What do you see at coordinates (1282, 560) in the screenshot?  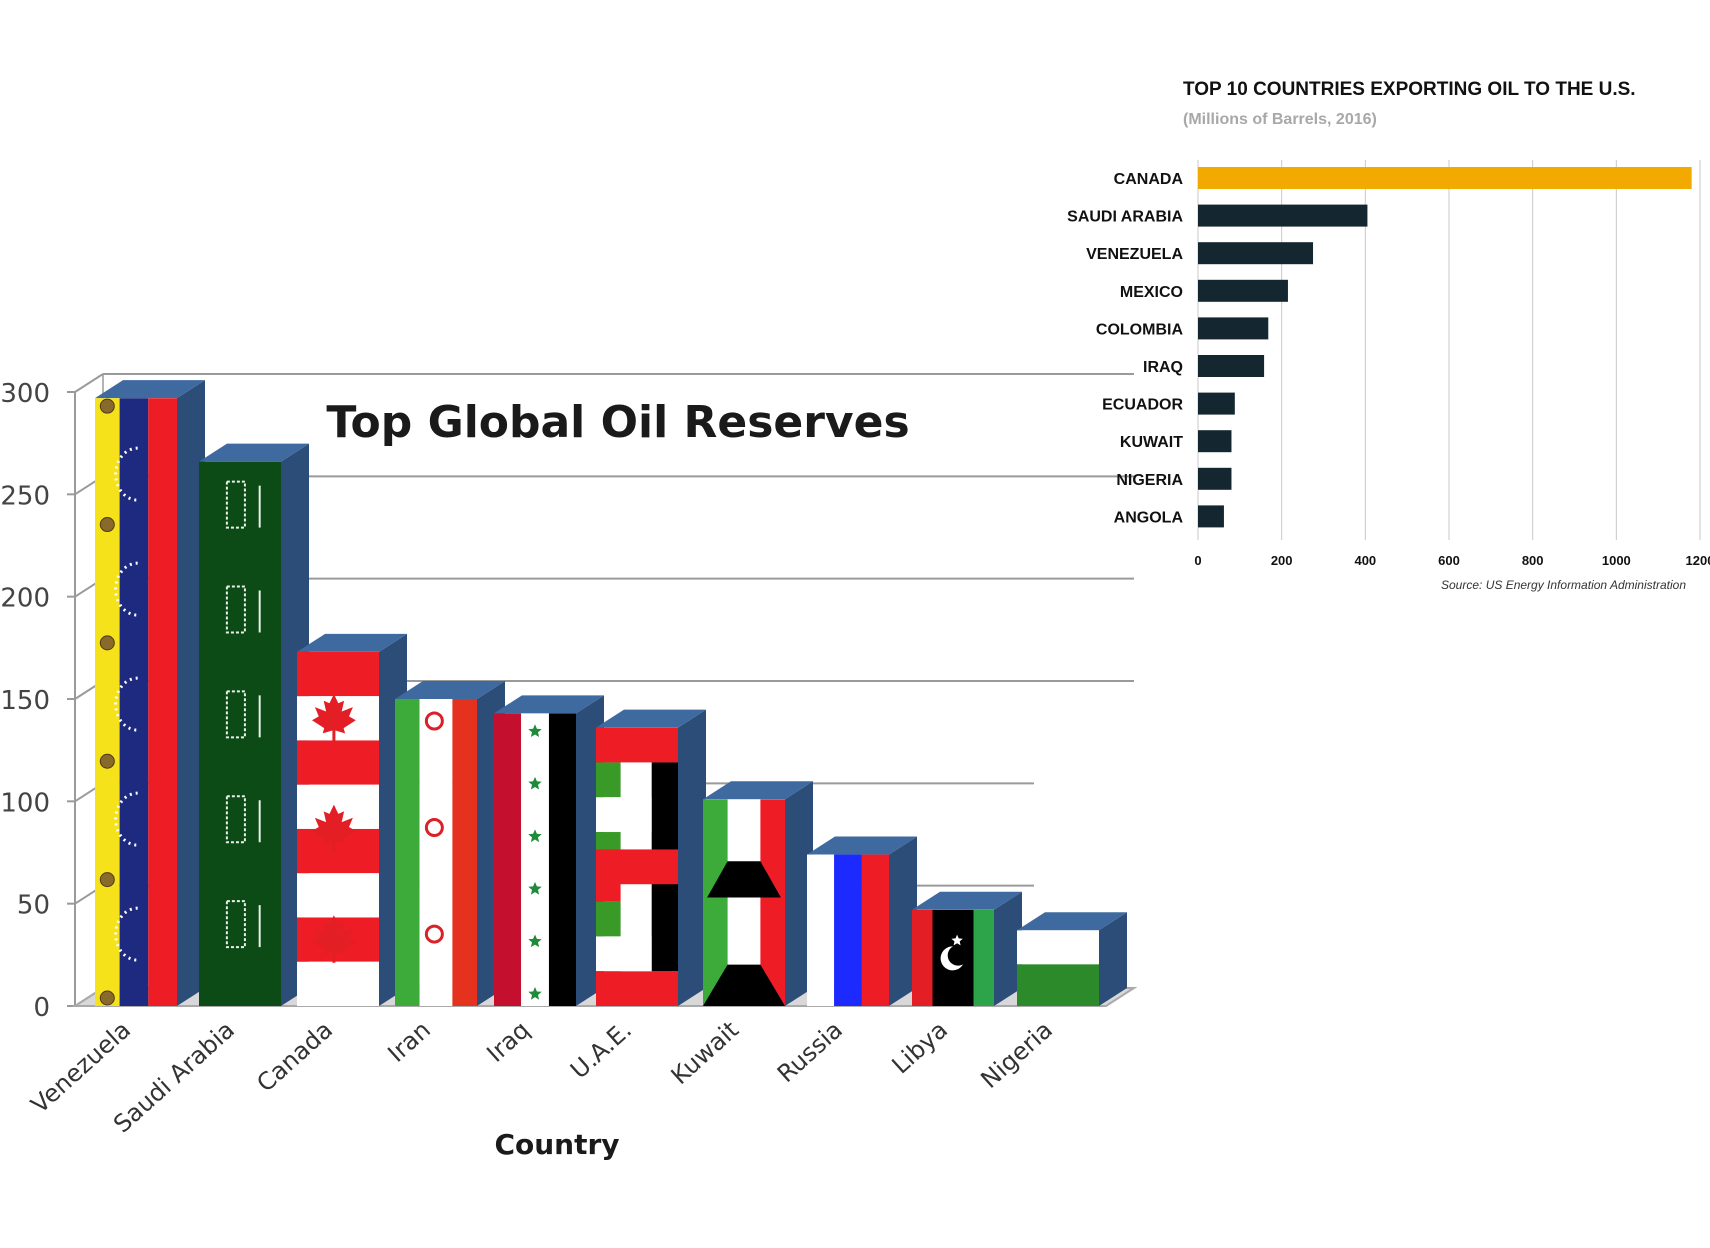 I see `exports-x-tick-label: 200` at bounding box center [1282, 560].